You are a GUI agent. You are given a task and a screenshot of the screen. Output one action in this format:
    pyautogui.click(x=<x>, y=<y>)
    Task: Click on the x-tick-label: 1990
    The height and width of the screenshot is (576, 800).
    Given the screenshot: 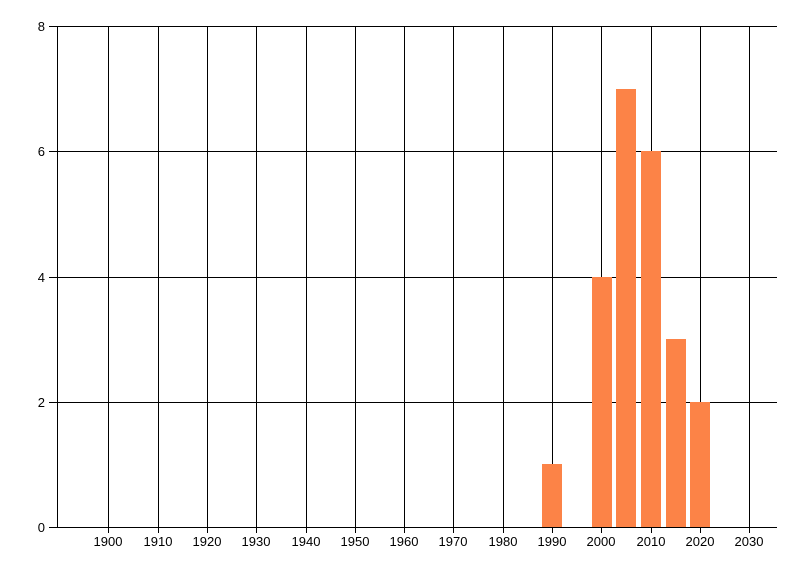 What is the action you would take?
    pyautogui.click(x=552, y=541)
    